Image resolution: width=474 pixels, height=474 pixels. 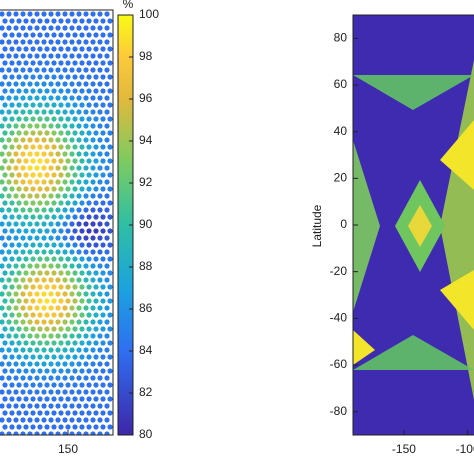 I want to click on colorbar-label: %, so click(x=128, y=5).